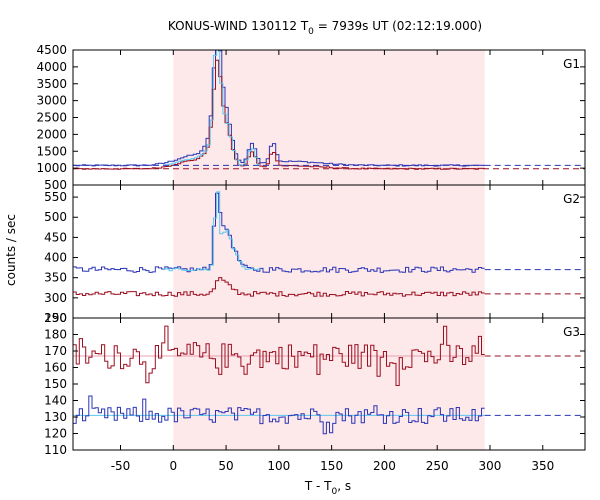 This screenshot has width=600, height=500. I want to click on x-tick-label: 0, so click(173, 466).